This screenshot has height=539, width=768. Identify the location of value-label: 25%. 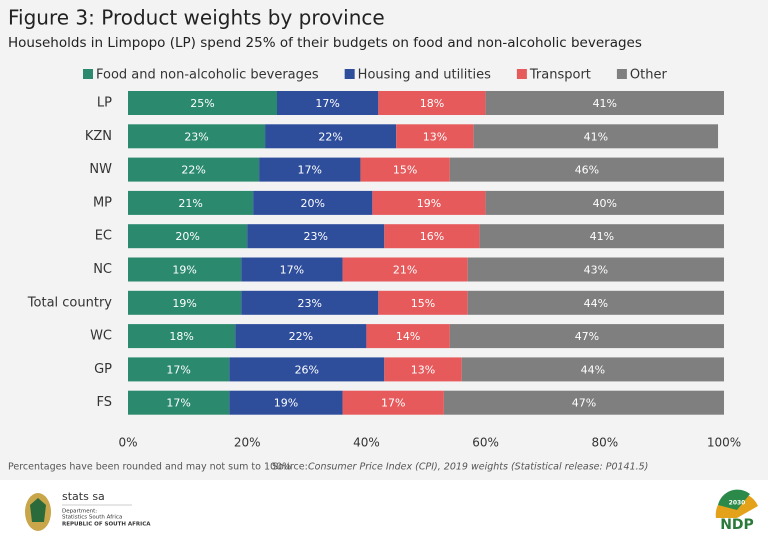
(202, 103).